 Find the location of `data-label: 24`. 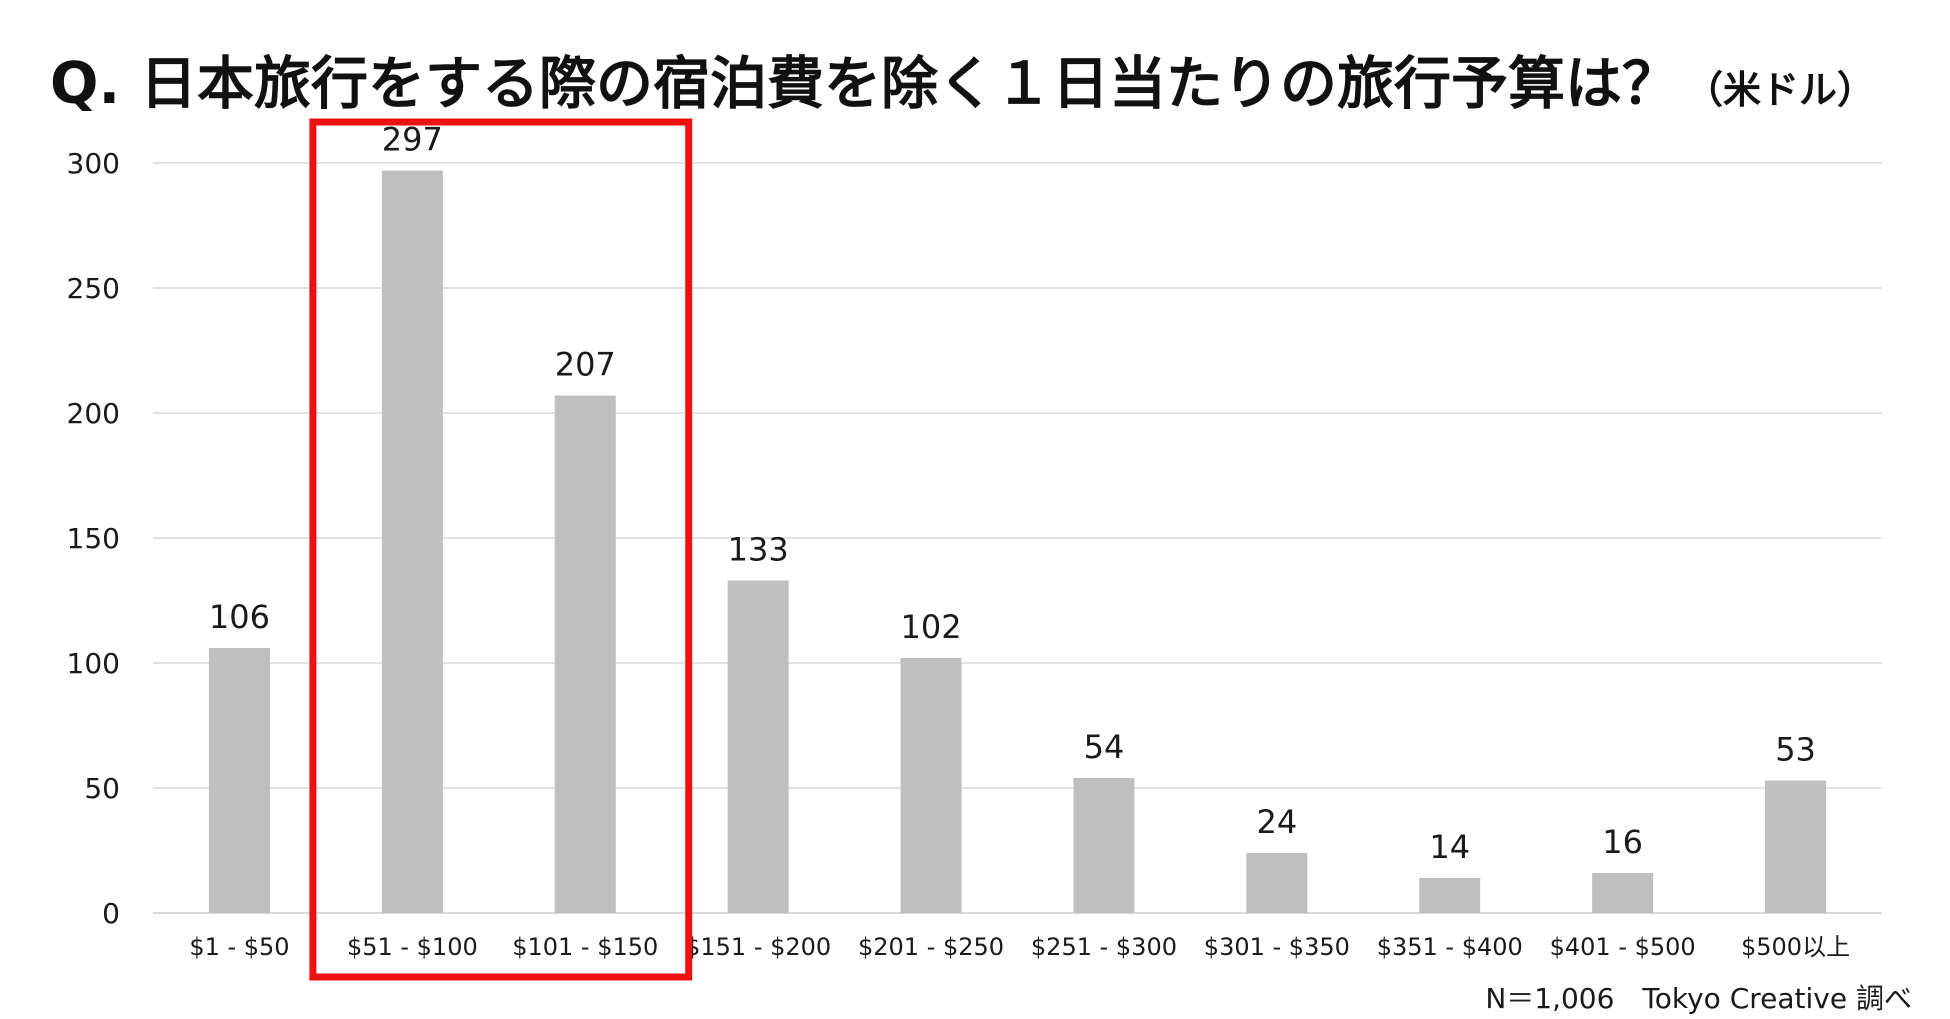

data-label: 24 is located at coordinates (1276, 822).